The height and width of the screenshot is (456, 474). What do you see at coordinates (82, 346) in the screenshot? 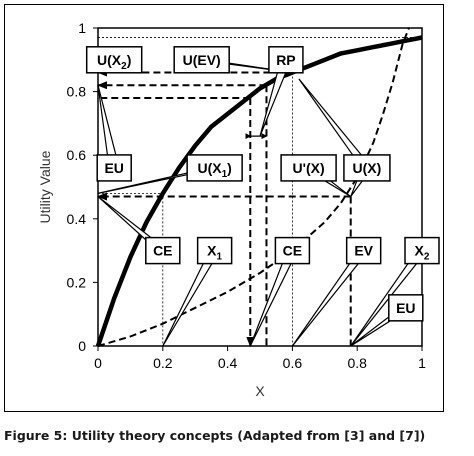
I see `y-tick-label: 0` at bounding box center [82, 346].